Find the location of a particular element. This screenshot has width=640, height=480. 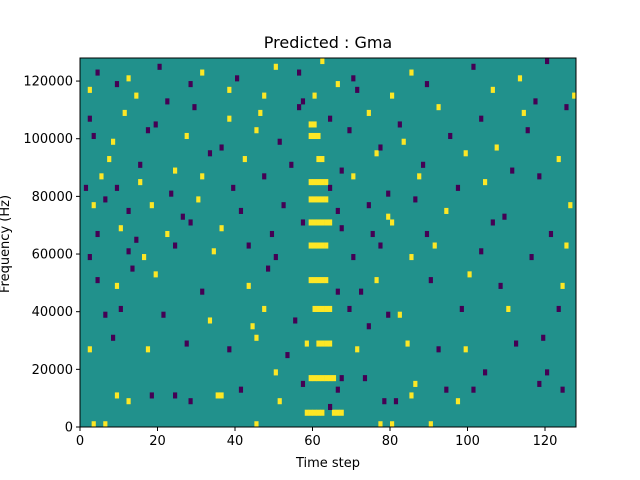

x-axis-label: Time step is located at coordinates (327, 463).